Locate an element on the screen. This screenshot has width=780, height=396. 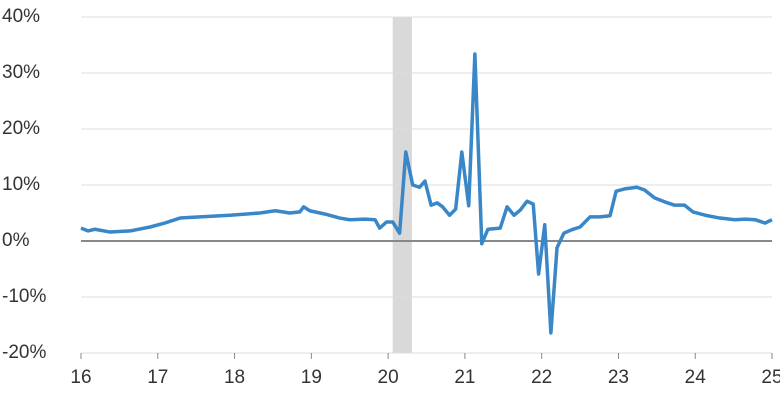
x-tick-label: 21 is located at coordinates (464, 377).